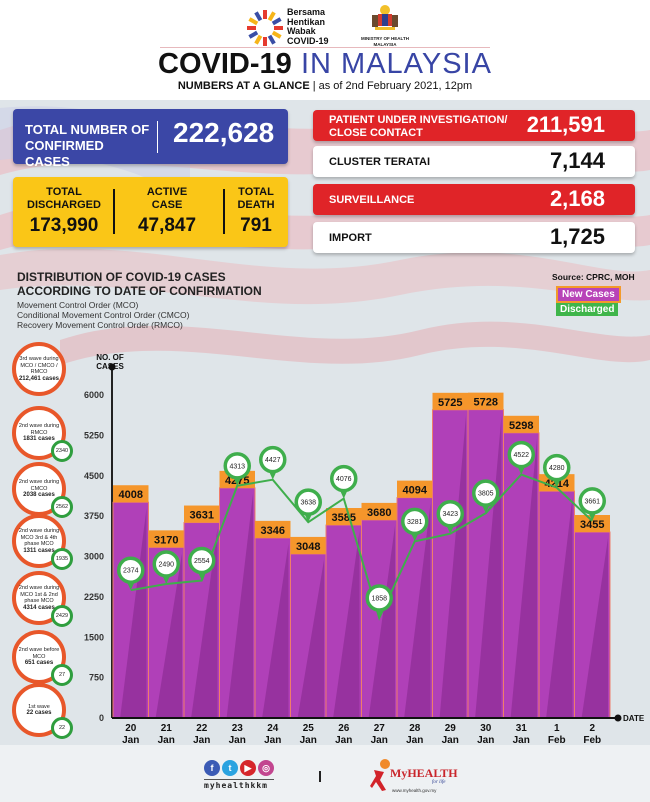 The image size is (650, 802). I want to click on wave-label: 2nd wave during RMCO, so click(39, 429).